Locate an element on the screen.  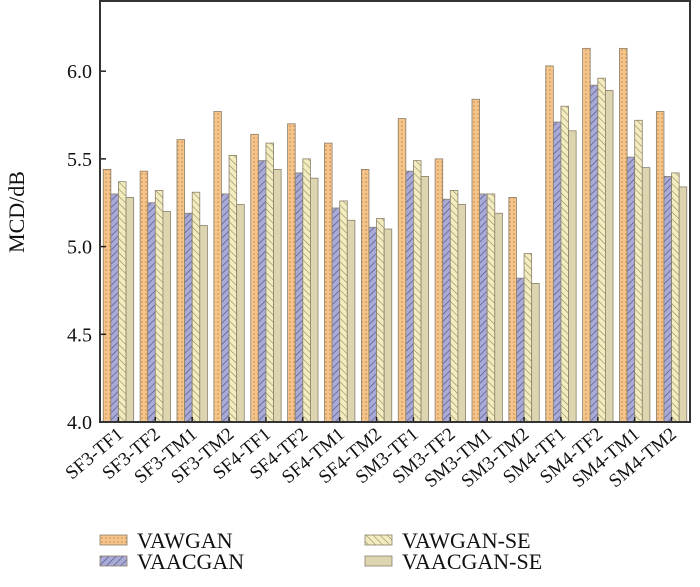
bar-vawgan-se-sm4-tf1 is located at coordinates (564, 264).